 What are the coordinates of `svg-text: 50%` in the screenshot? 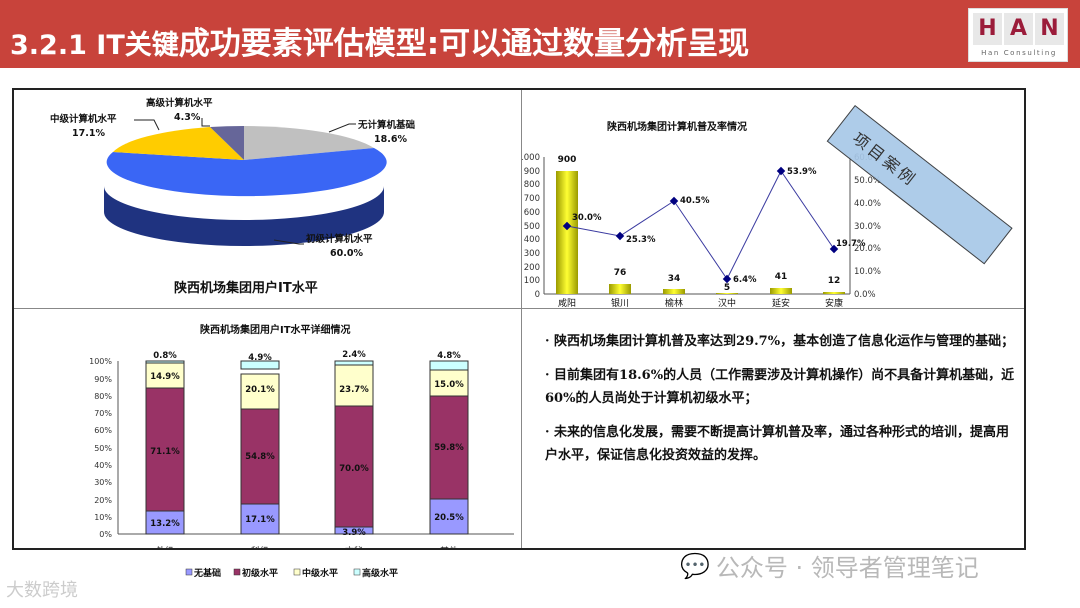 It's located at (103, 448).